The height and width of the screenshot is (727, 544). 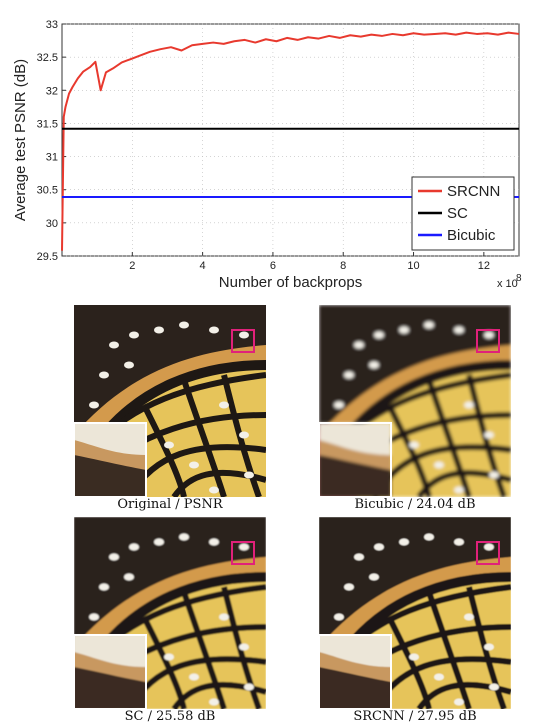 What do you see at coordinates (457, 213) in the screenshot?
I see `legend-label-sc: SC` at bounding box center [457, 213].